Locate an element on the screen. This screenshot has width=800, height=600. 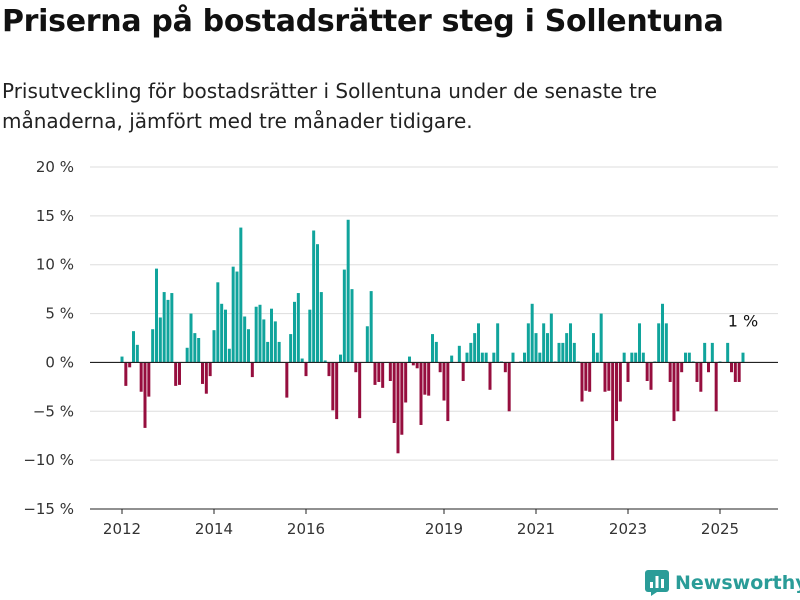
y-axis-labels: 20 % 15 % 10 % 5 % 0 % −5 % −10 % −15 % is located at coordinates (48, 338).